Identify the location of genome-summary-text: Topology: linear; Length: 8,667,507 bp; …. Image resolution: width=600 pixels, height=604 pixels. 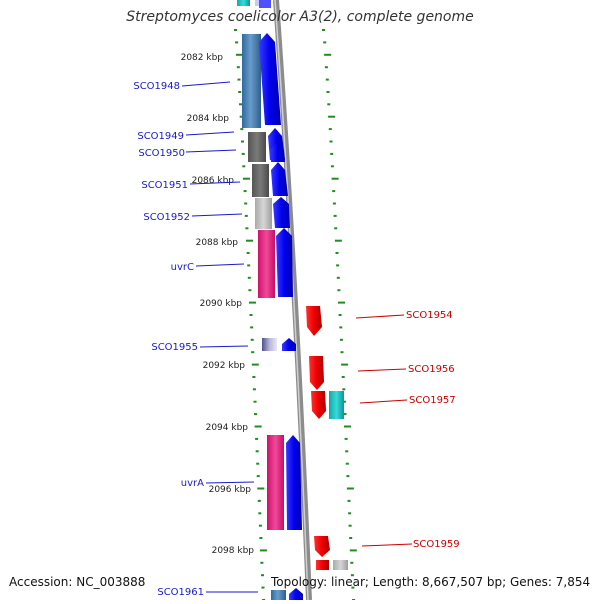
(431, 582).